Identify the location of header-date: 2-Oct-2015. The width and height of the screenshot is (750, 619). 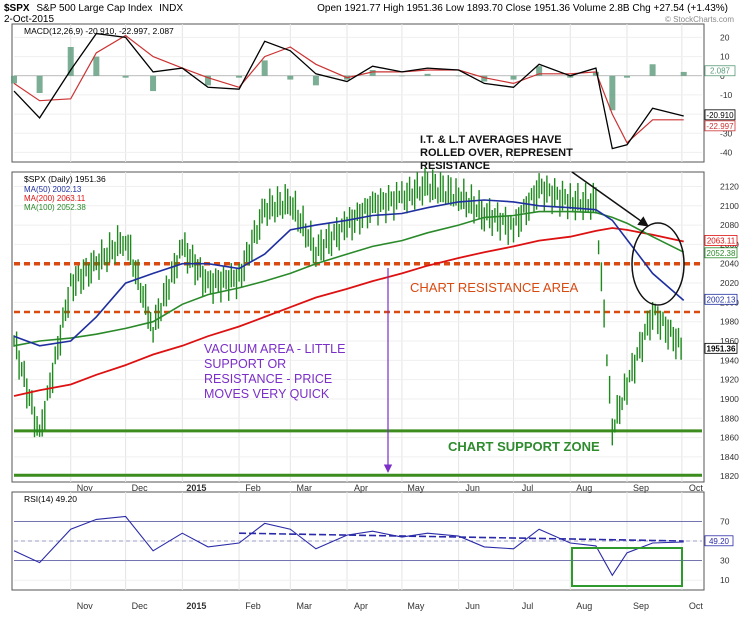
(29, 19).